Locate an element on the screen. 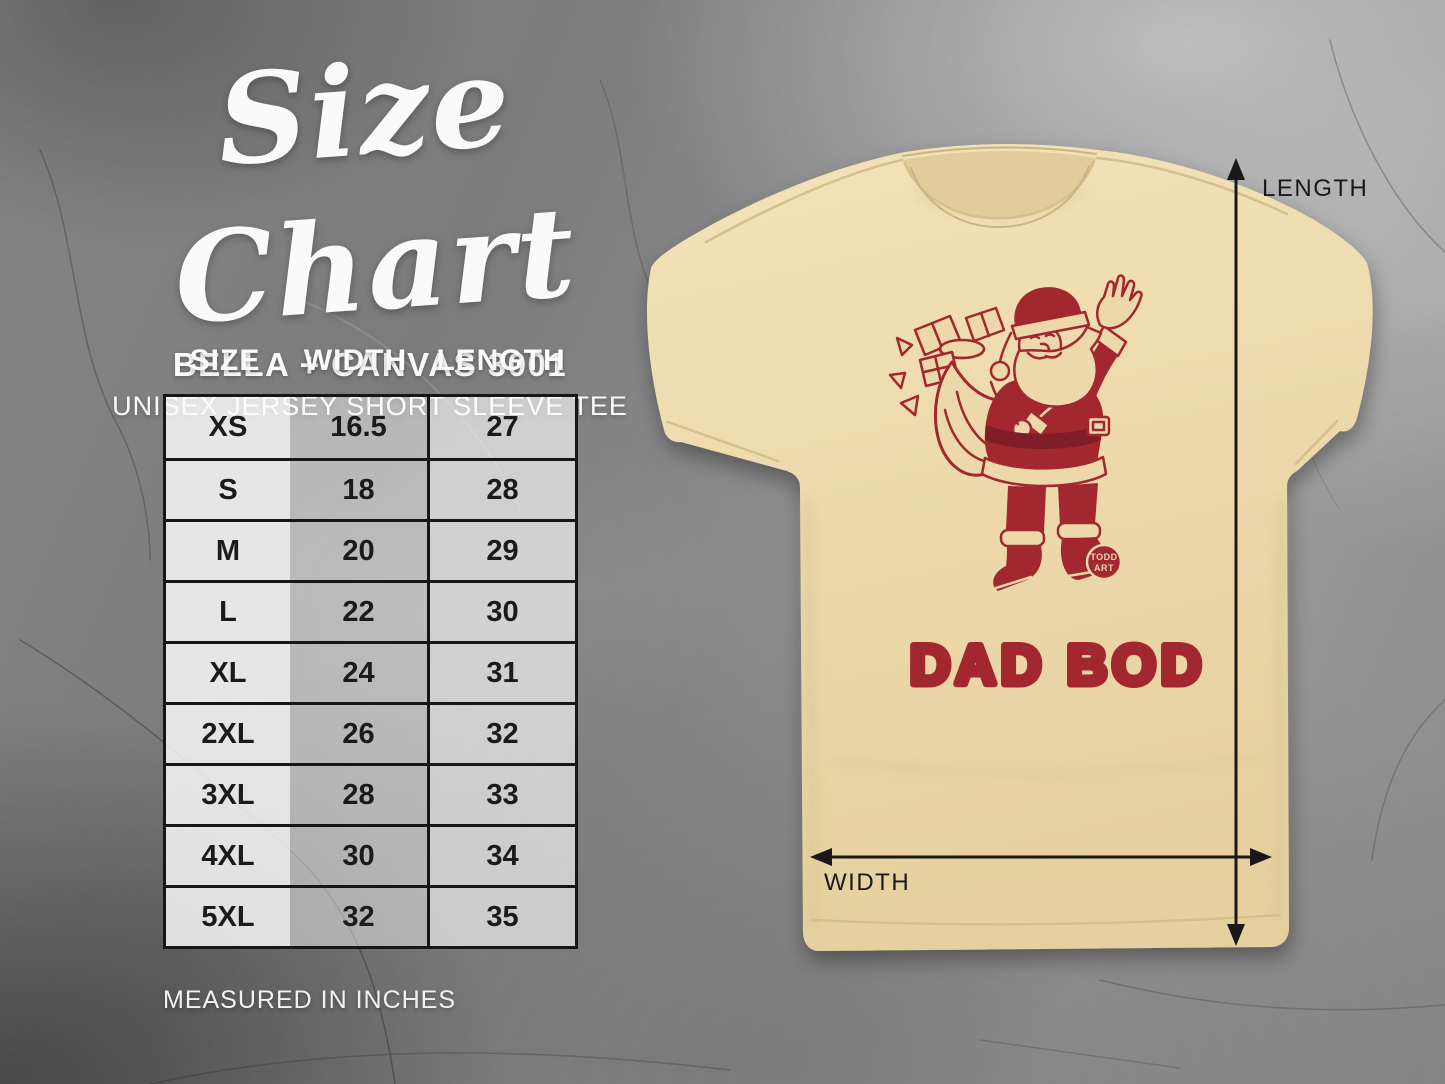  cell-length: 33 is located at coordinates (501, 795).